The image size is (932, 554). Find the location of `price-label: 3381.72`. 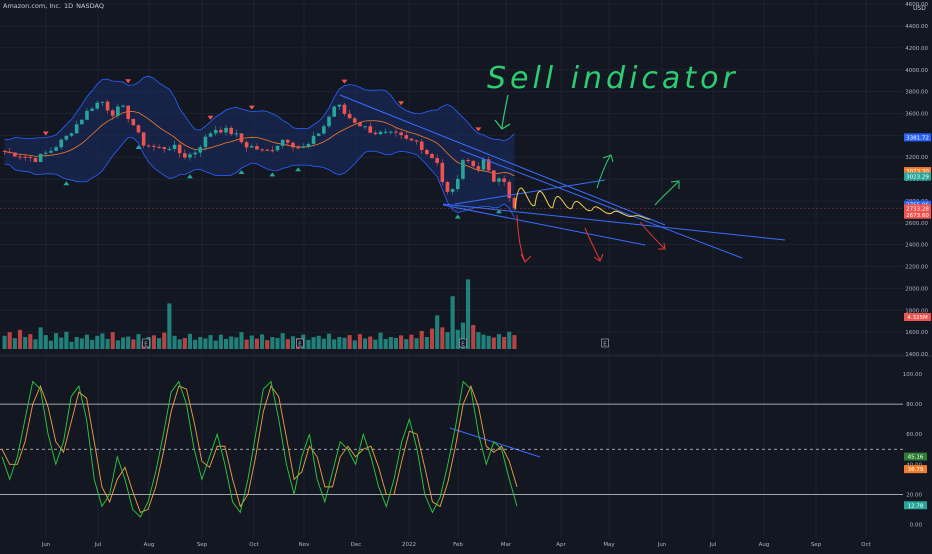

price-label: 3381.72 is located at coordinates (917, 138).